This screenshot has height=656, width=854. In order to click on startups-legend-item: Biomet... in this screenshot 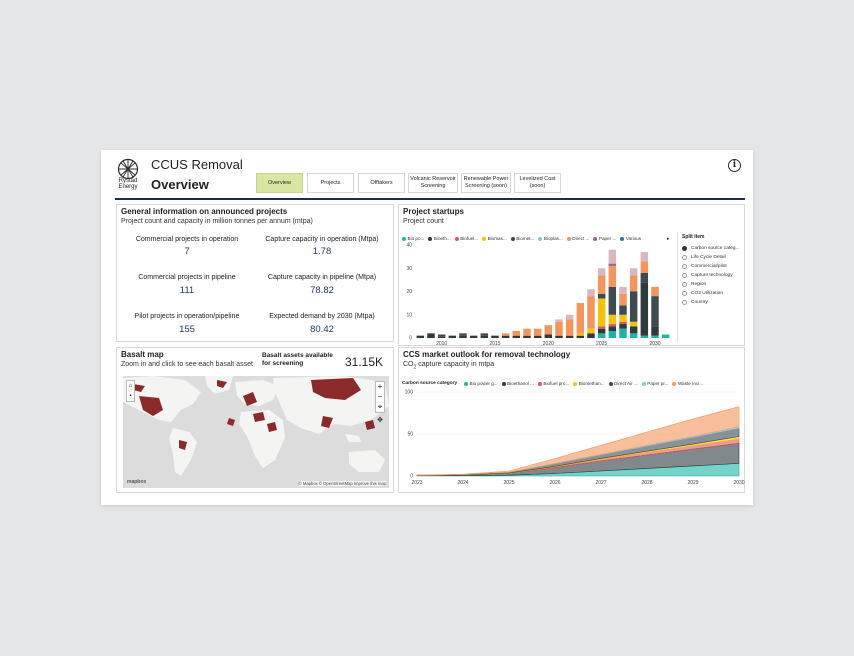, I will do `click(522, 238)`.